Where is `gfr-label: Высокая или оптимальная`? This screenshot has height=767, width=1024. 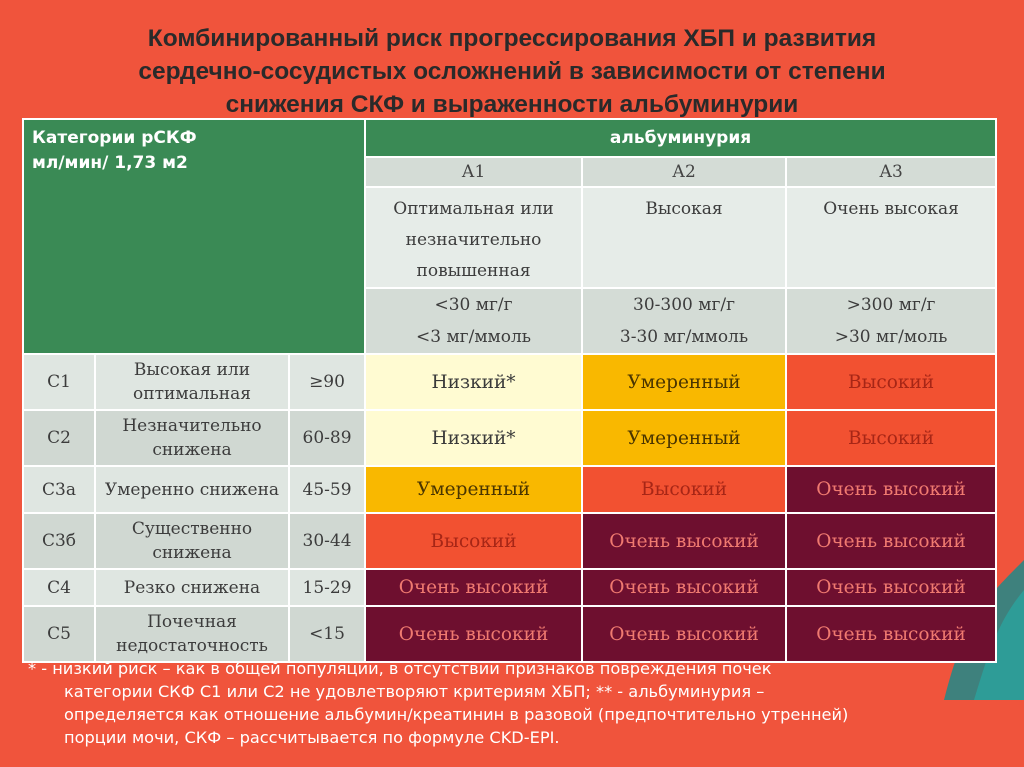
gfr-label: Высокая или оптимальная is located at coordinates (192, 382).